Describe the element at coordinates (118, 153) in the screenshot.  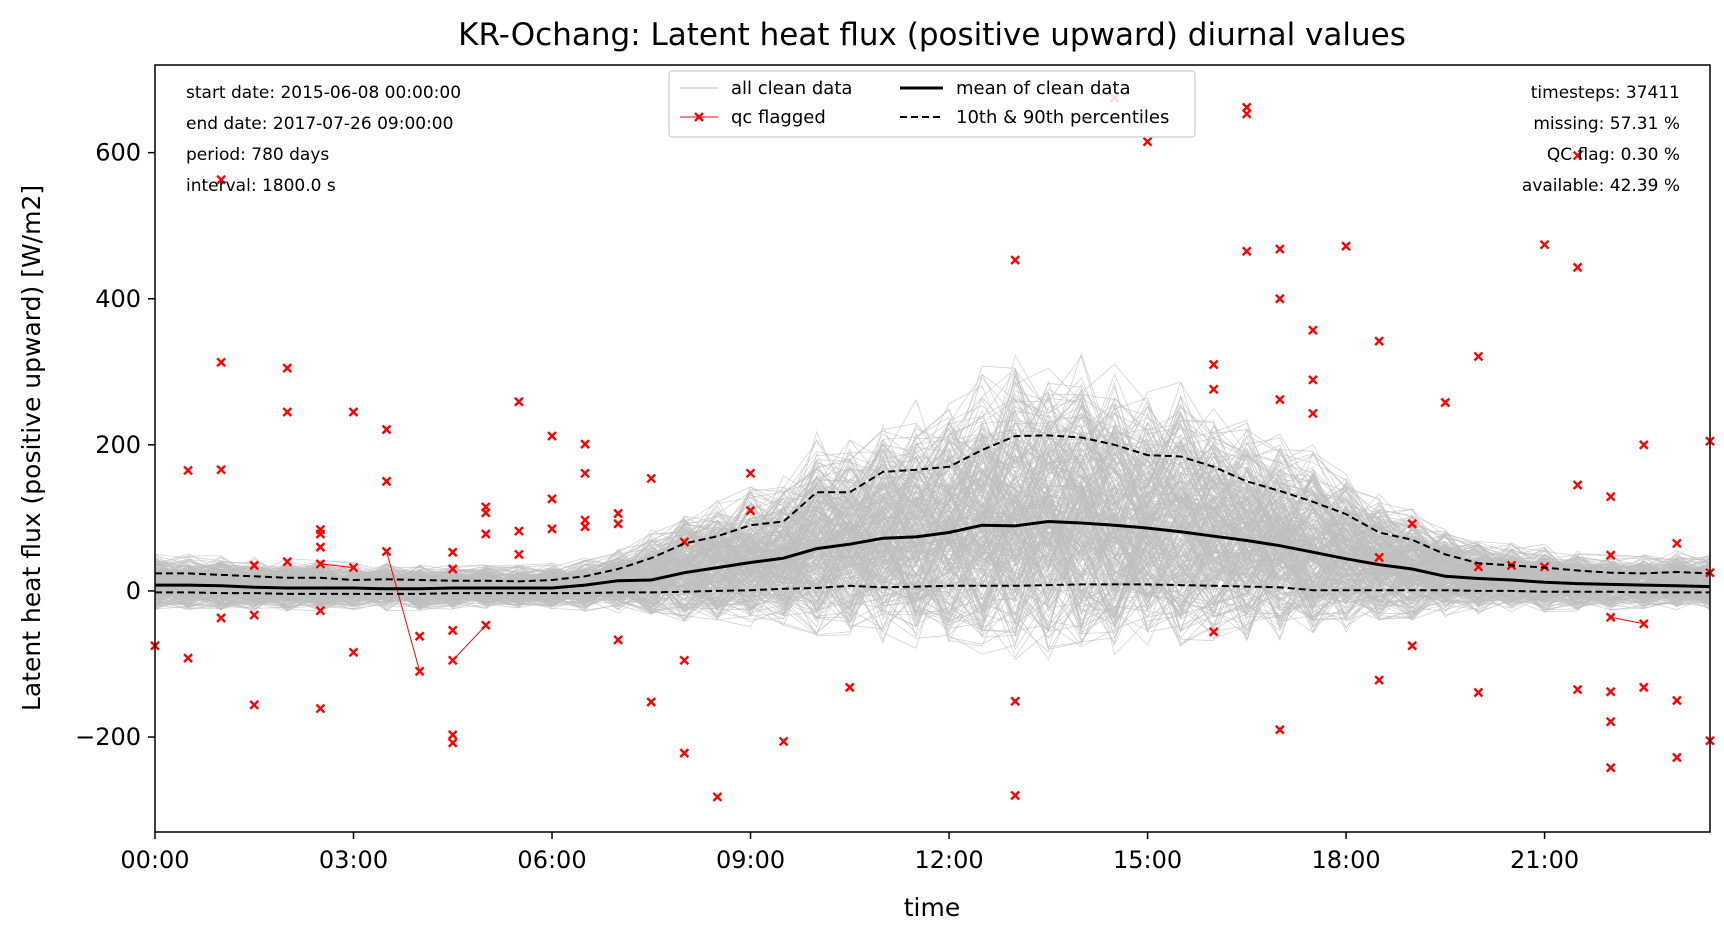
I see `y-tick-label: 600` at that location.